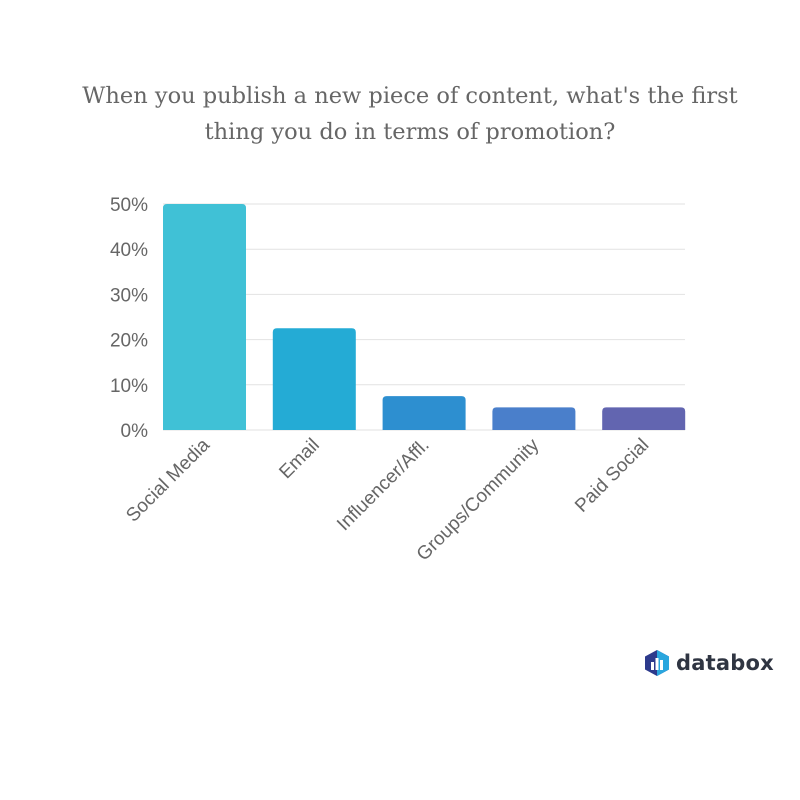 The height and width of the screenshot is (800, 800). I want to click on databox-logo: databox, so click(709, 663).